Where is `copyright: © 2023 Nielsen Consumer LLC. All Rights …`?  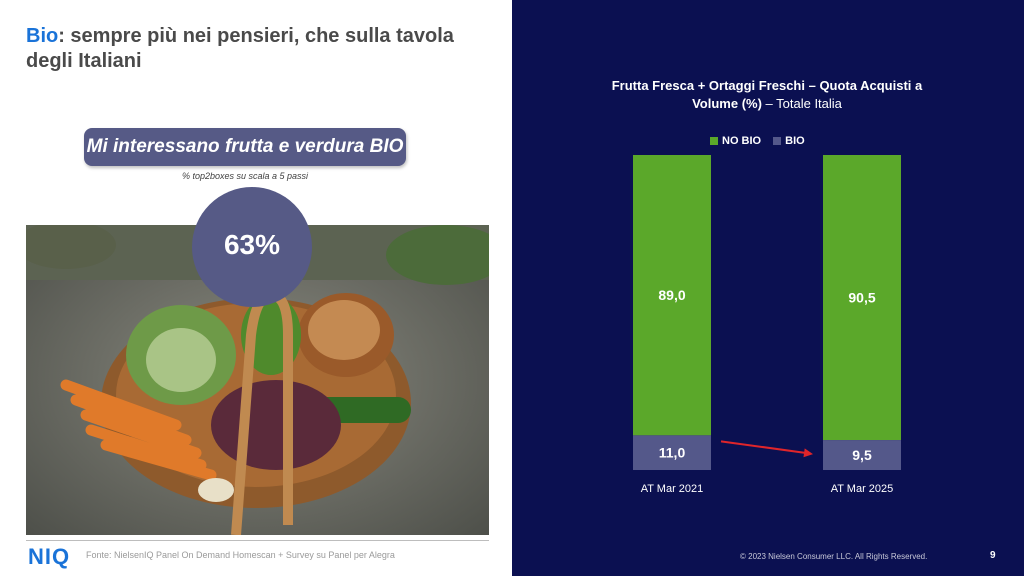 copyright: © 2023 Nielsen Consumer LLC. All Rights … is located at coordinates (834, 556).